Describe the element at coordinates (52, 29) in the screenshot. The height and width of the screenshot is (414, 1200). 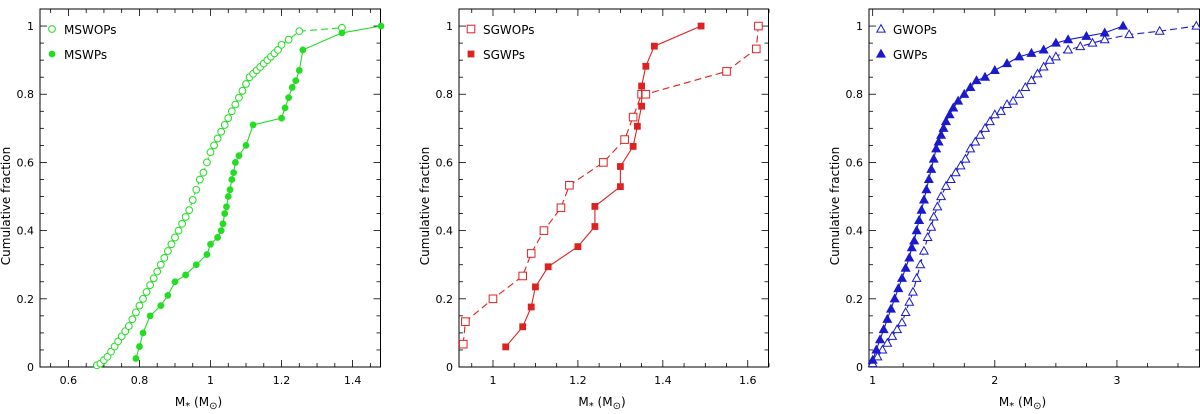
I see `legend-marker-mswops` at that location.